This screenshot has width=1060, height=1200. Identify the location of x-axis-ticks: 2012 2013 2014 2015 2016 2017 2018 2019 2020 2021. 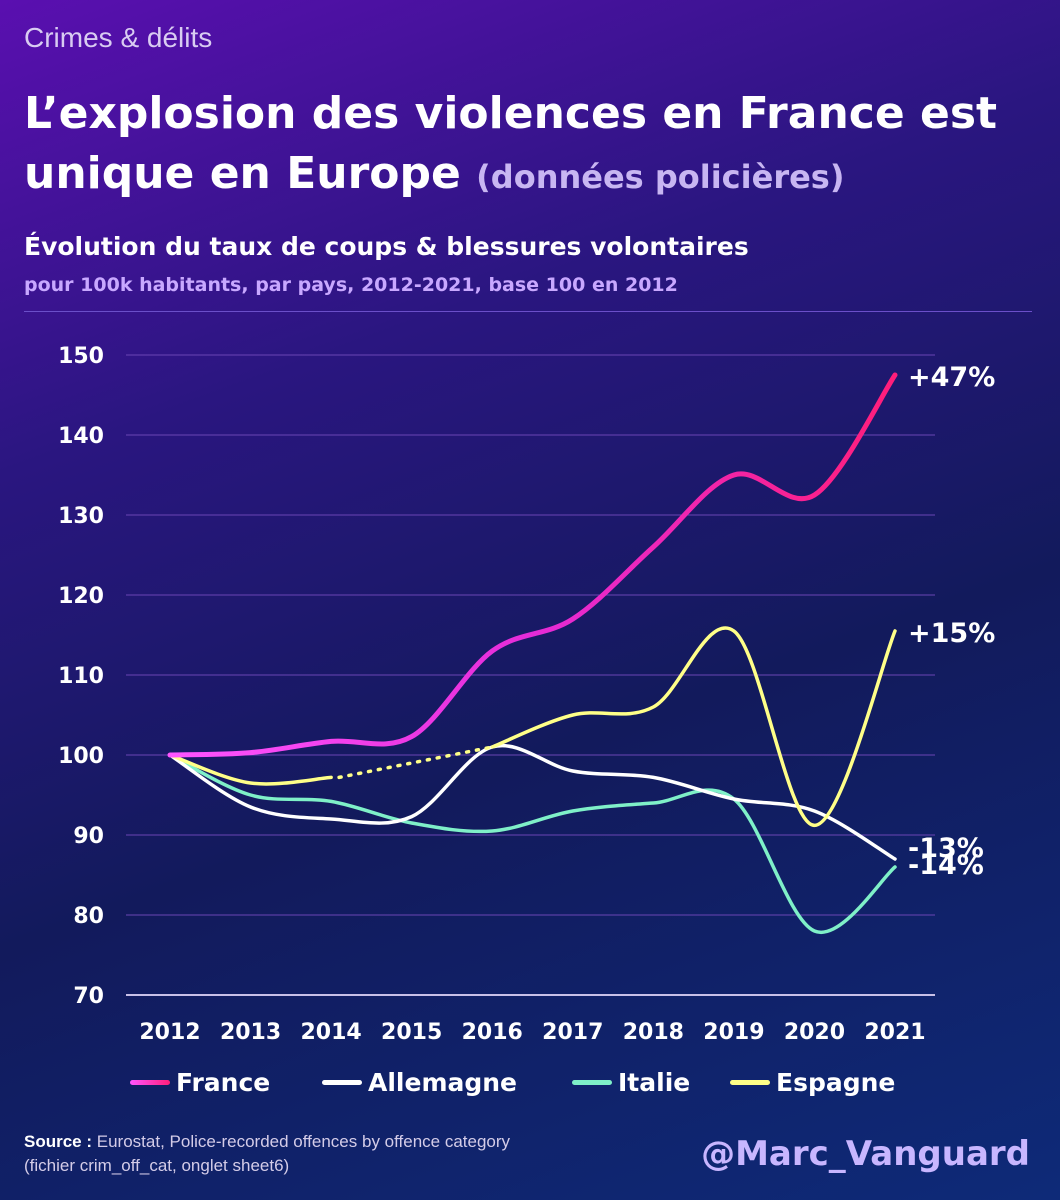
(532, 1032).